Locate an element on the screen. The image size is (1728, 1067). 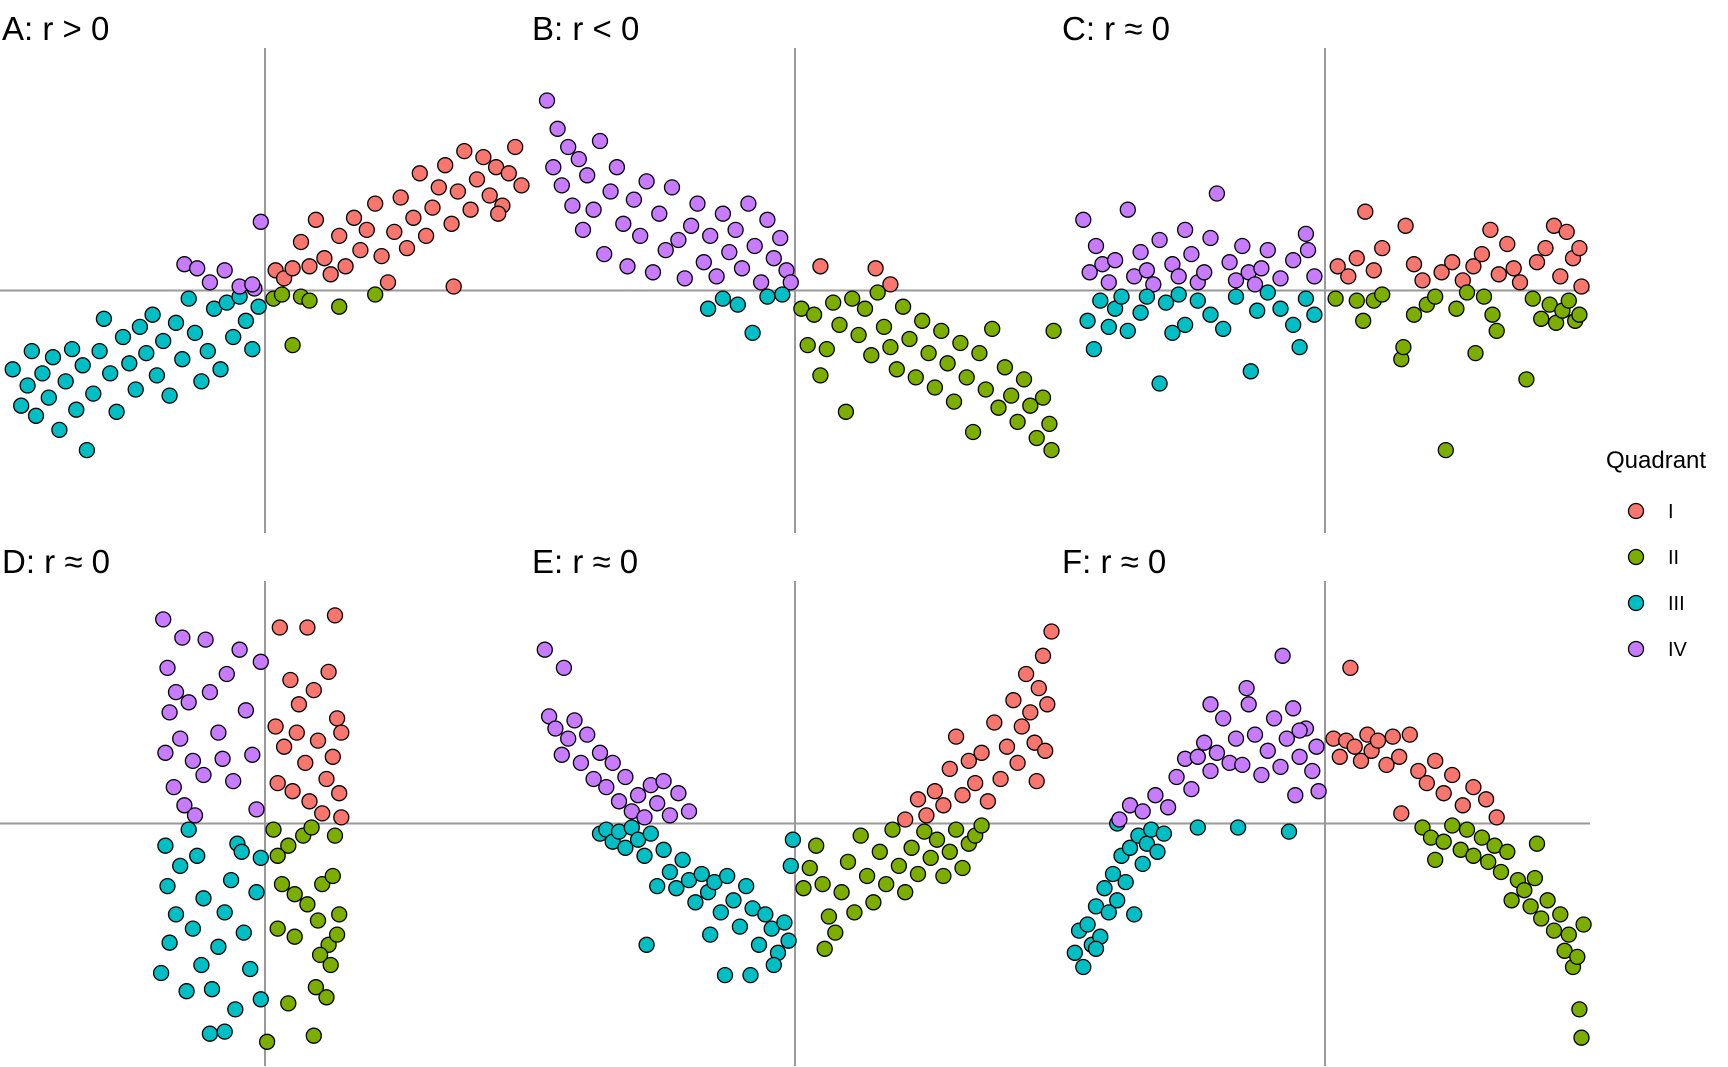
panel-title: D: r ≈ 0 is located at coordinates (56, 561).